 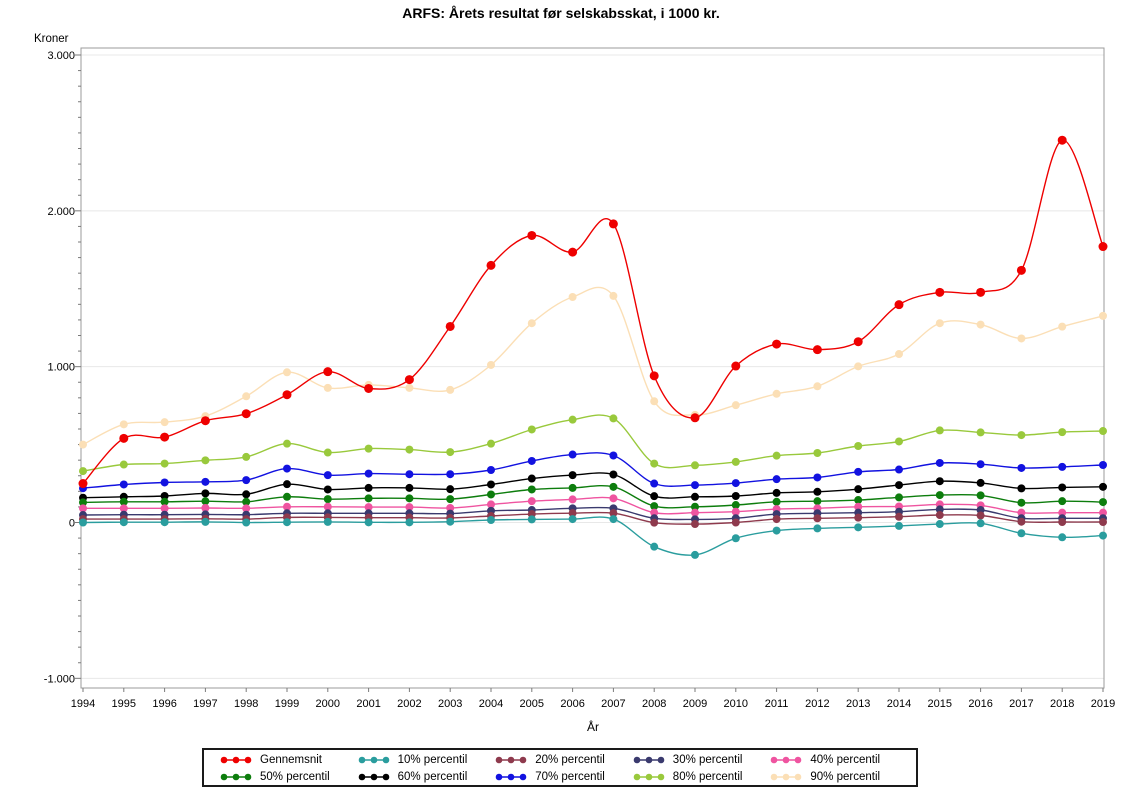 What do you see at coordinates (593, 445) in the screenshot?
I see `series-80-percentil` at bounding box center [593, 445].